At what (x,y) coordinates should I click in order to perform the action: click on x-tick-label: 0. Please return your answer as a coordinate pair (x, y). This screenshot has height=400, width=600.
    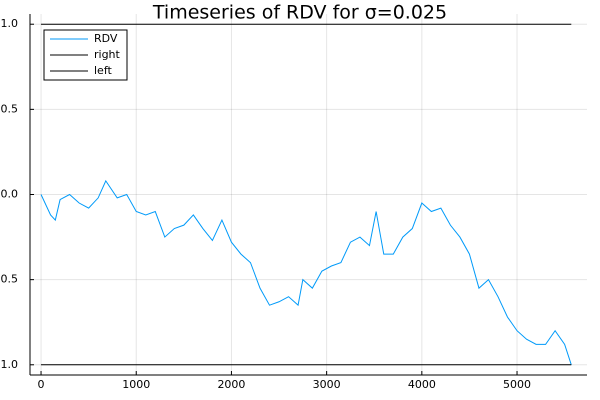
    Looking at the image, I should click on (41, 384).